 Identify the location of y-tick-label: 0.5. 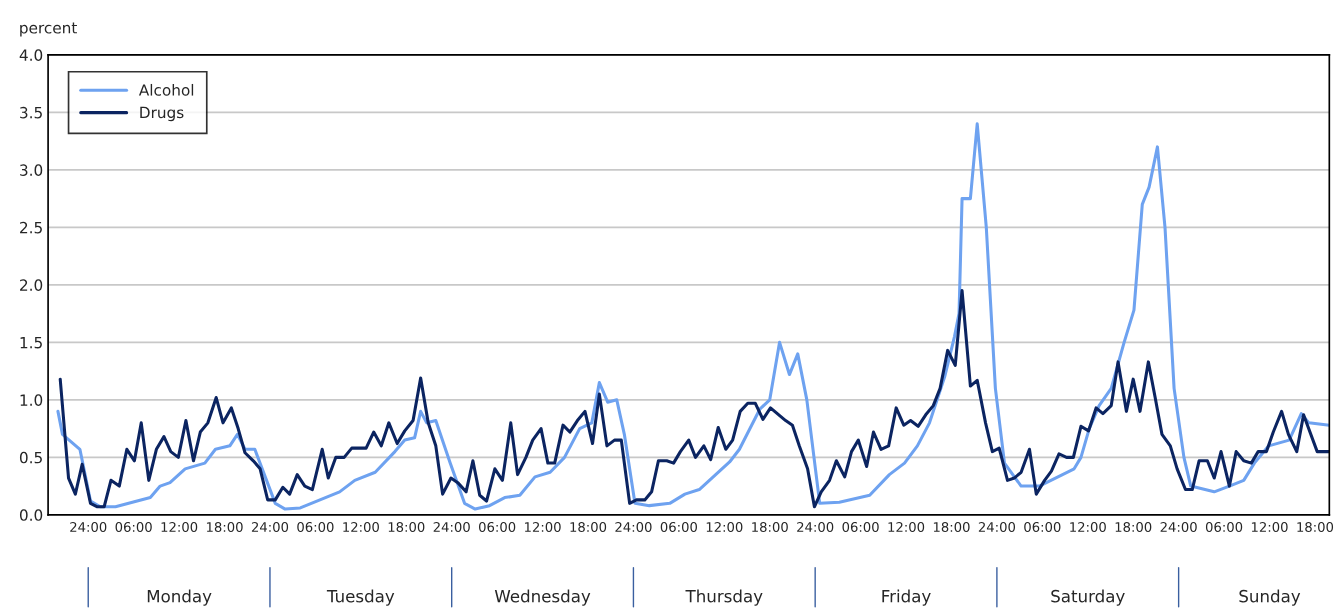
(30, 457).